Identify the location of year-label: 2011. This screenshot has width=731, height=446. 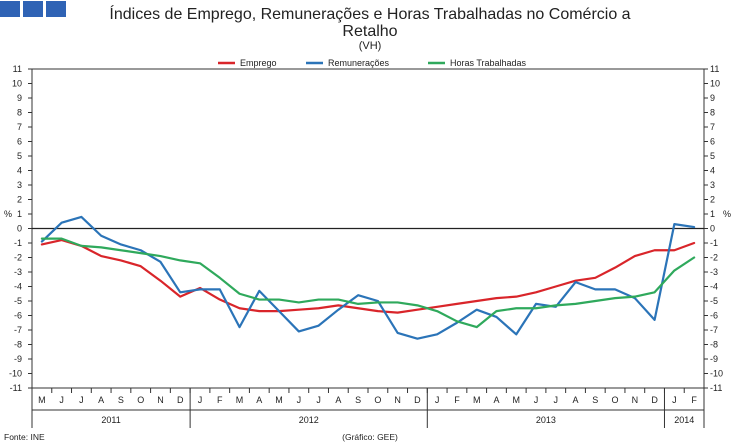
(110, 420).